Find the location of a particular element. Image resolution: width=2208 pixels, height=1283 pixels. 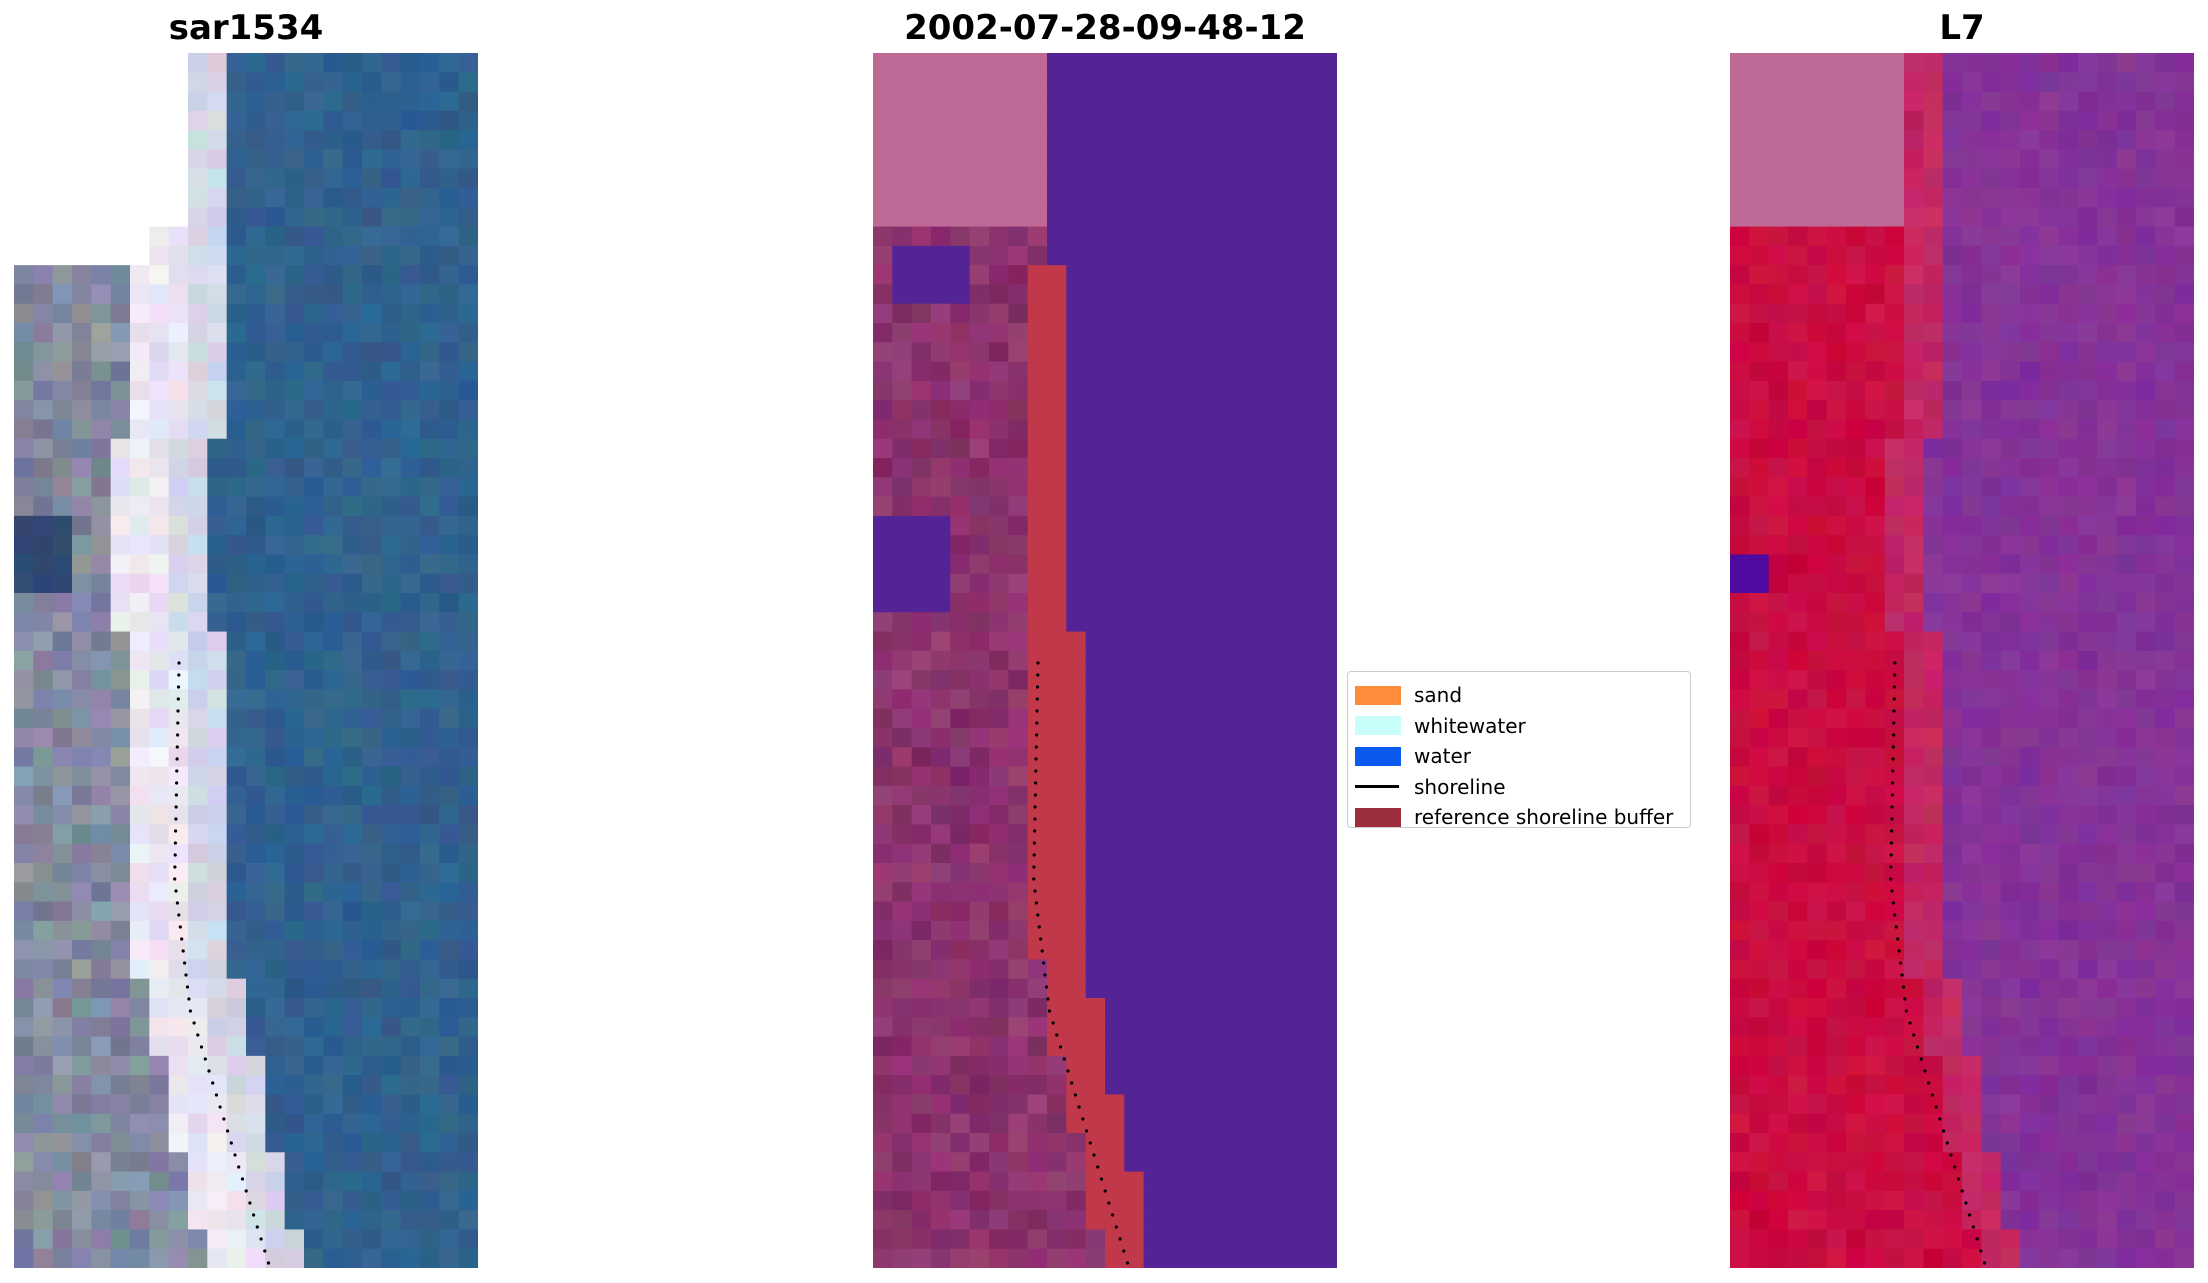

panel-title-date: 2002-07-28-09-48-12 is located at coordinates (1105, 28).